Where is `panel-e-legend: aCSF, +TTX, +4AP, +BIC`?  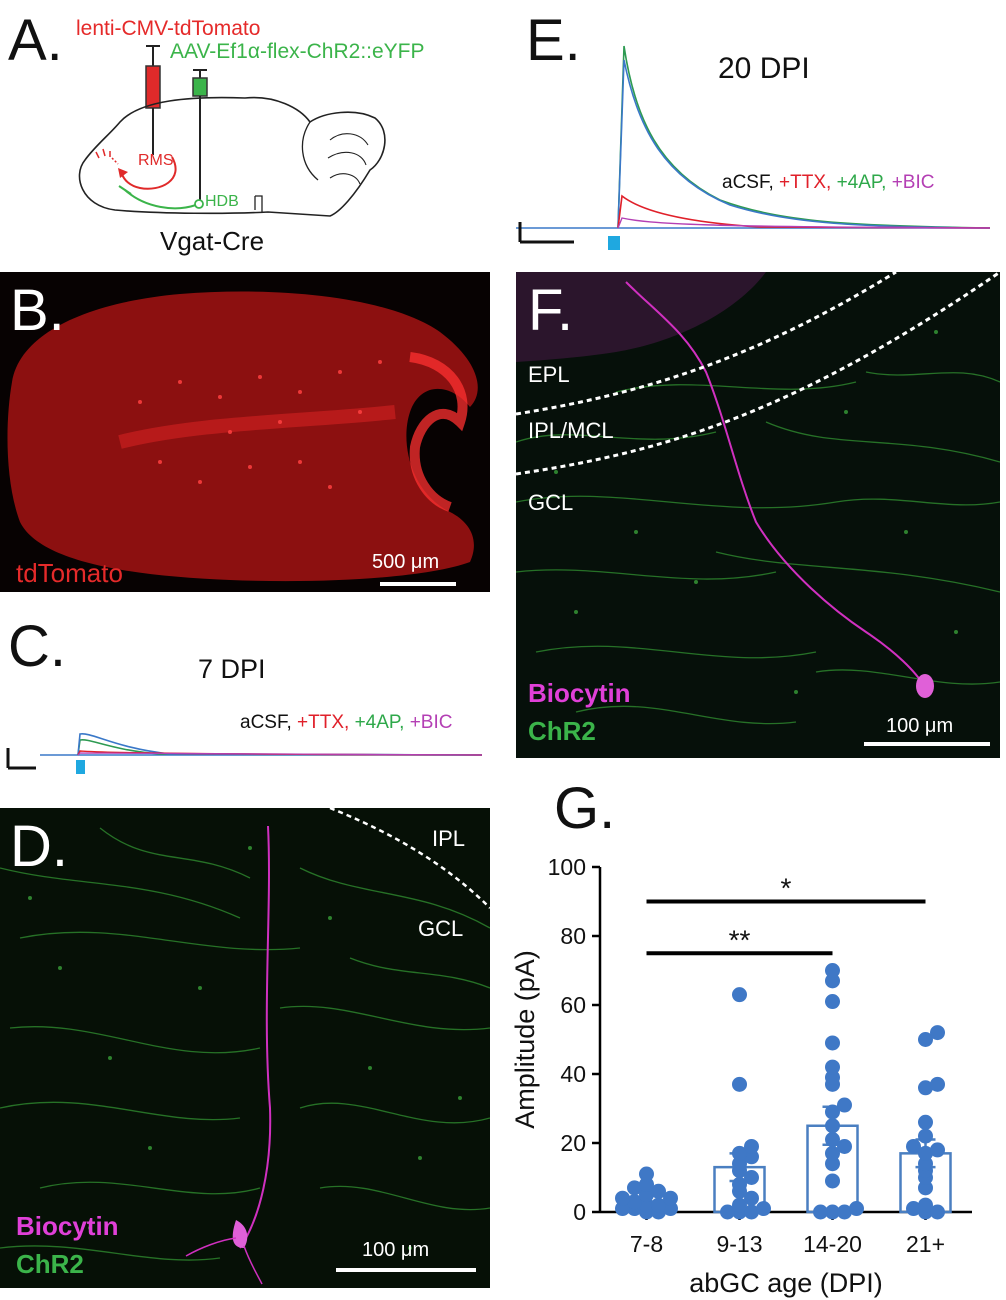 panel-e-legend: aCSF, +TTX, +4AP, +BIC is located at coordinates (828, 183).